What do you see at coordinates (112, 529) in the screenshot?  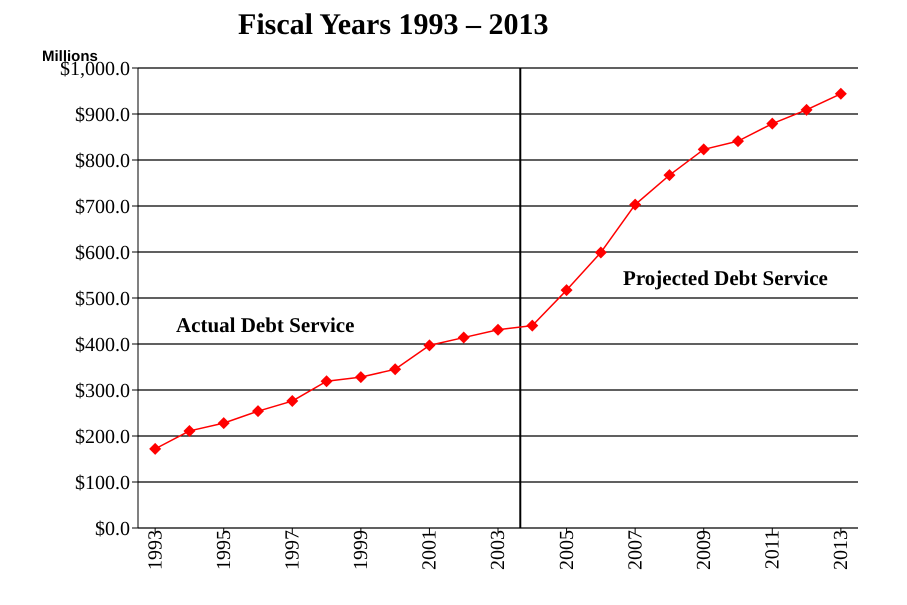 I see `y-tick-label: $0.0` at bounding box center [112, 529].